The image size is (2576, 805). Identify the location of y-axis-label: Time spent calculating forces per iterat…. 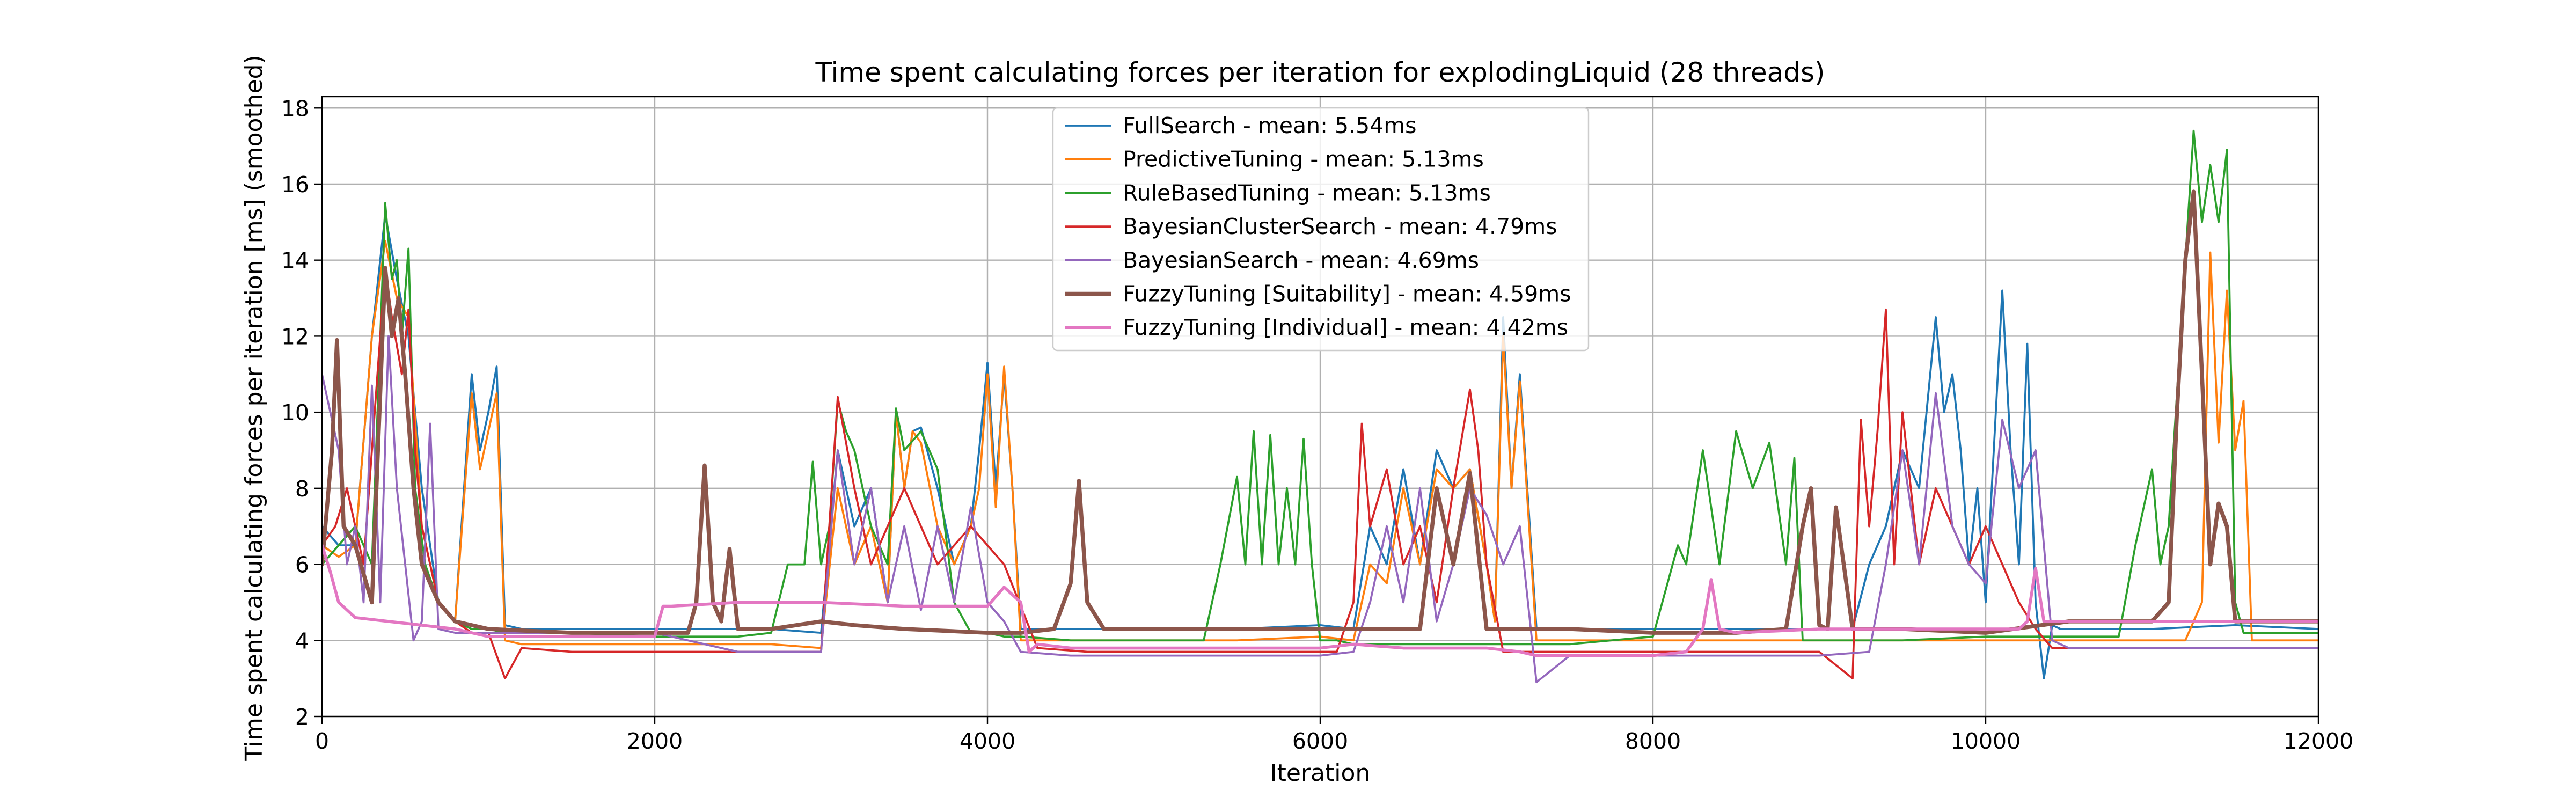
(254, 408).